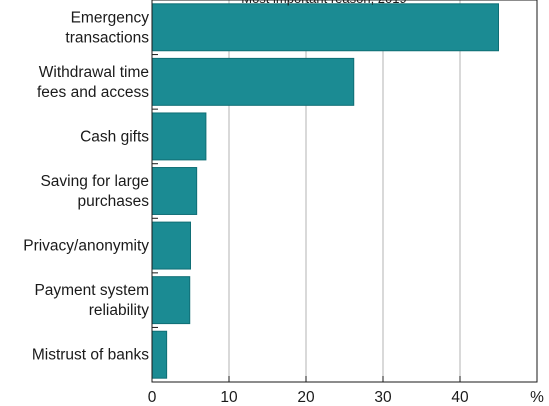  What do you see at coordinates (86, 246) in the screenshot?
I see `category-label: Privacy/anonymity` at bounding box center [86, 246].